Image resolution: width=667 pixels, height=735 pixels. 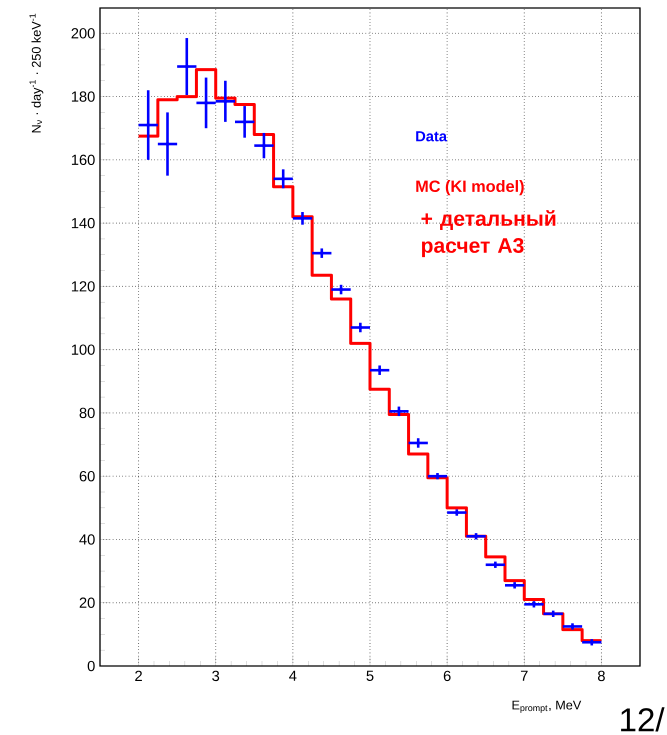 What do you see at coordinates (138, 675) in the screenshot?
I see `x-tick-label: 2` at bounding box center [138, 675].